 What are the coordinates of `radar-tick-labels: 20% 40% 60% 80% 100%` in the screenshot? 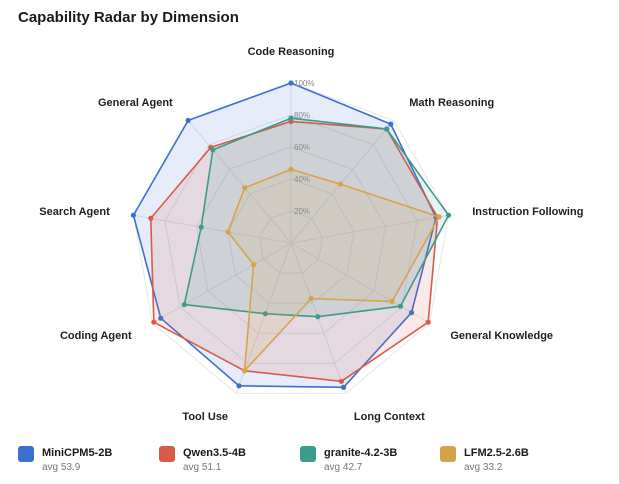 It's located at (304, 147).